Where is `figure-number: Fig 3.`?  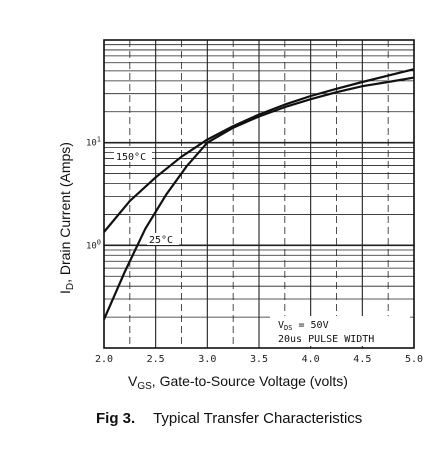
figure-number: Fig 3. is located at coordinates (116, 418).